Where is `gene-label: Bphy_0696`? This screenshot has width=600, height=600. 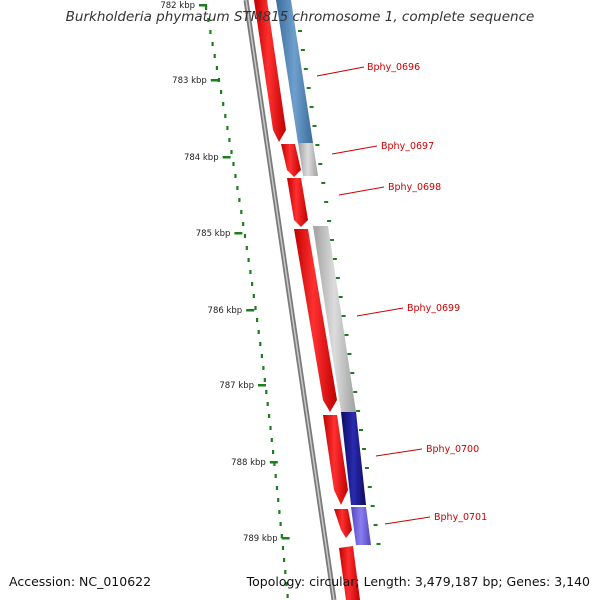
gene-label: Bphy_0696 is located at coordinates (393, 67).